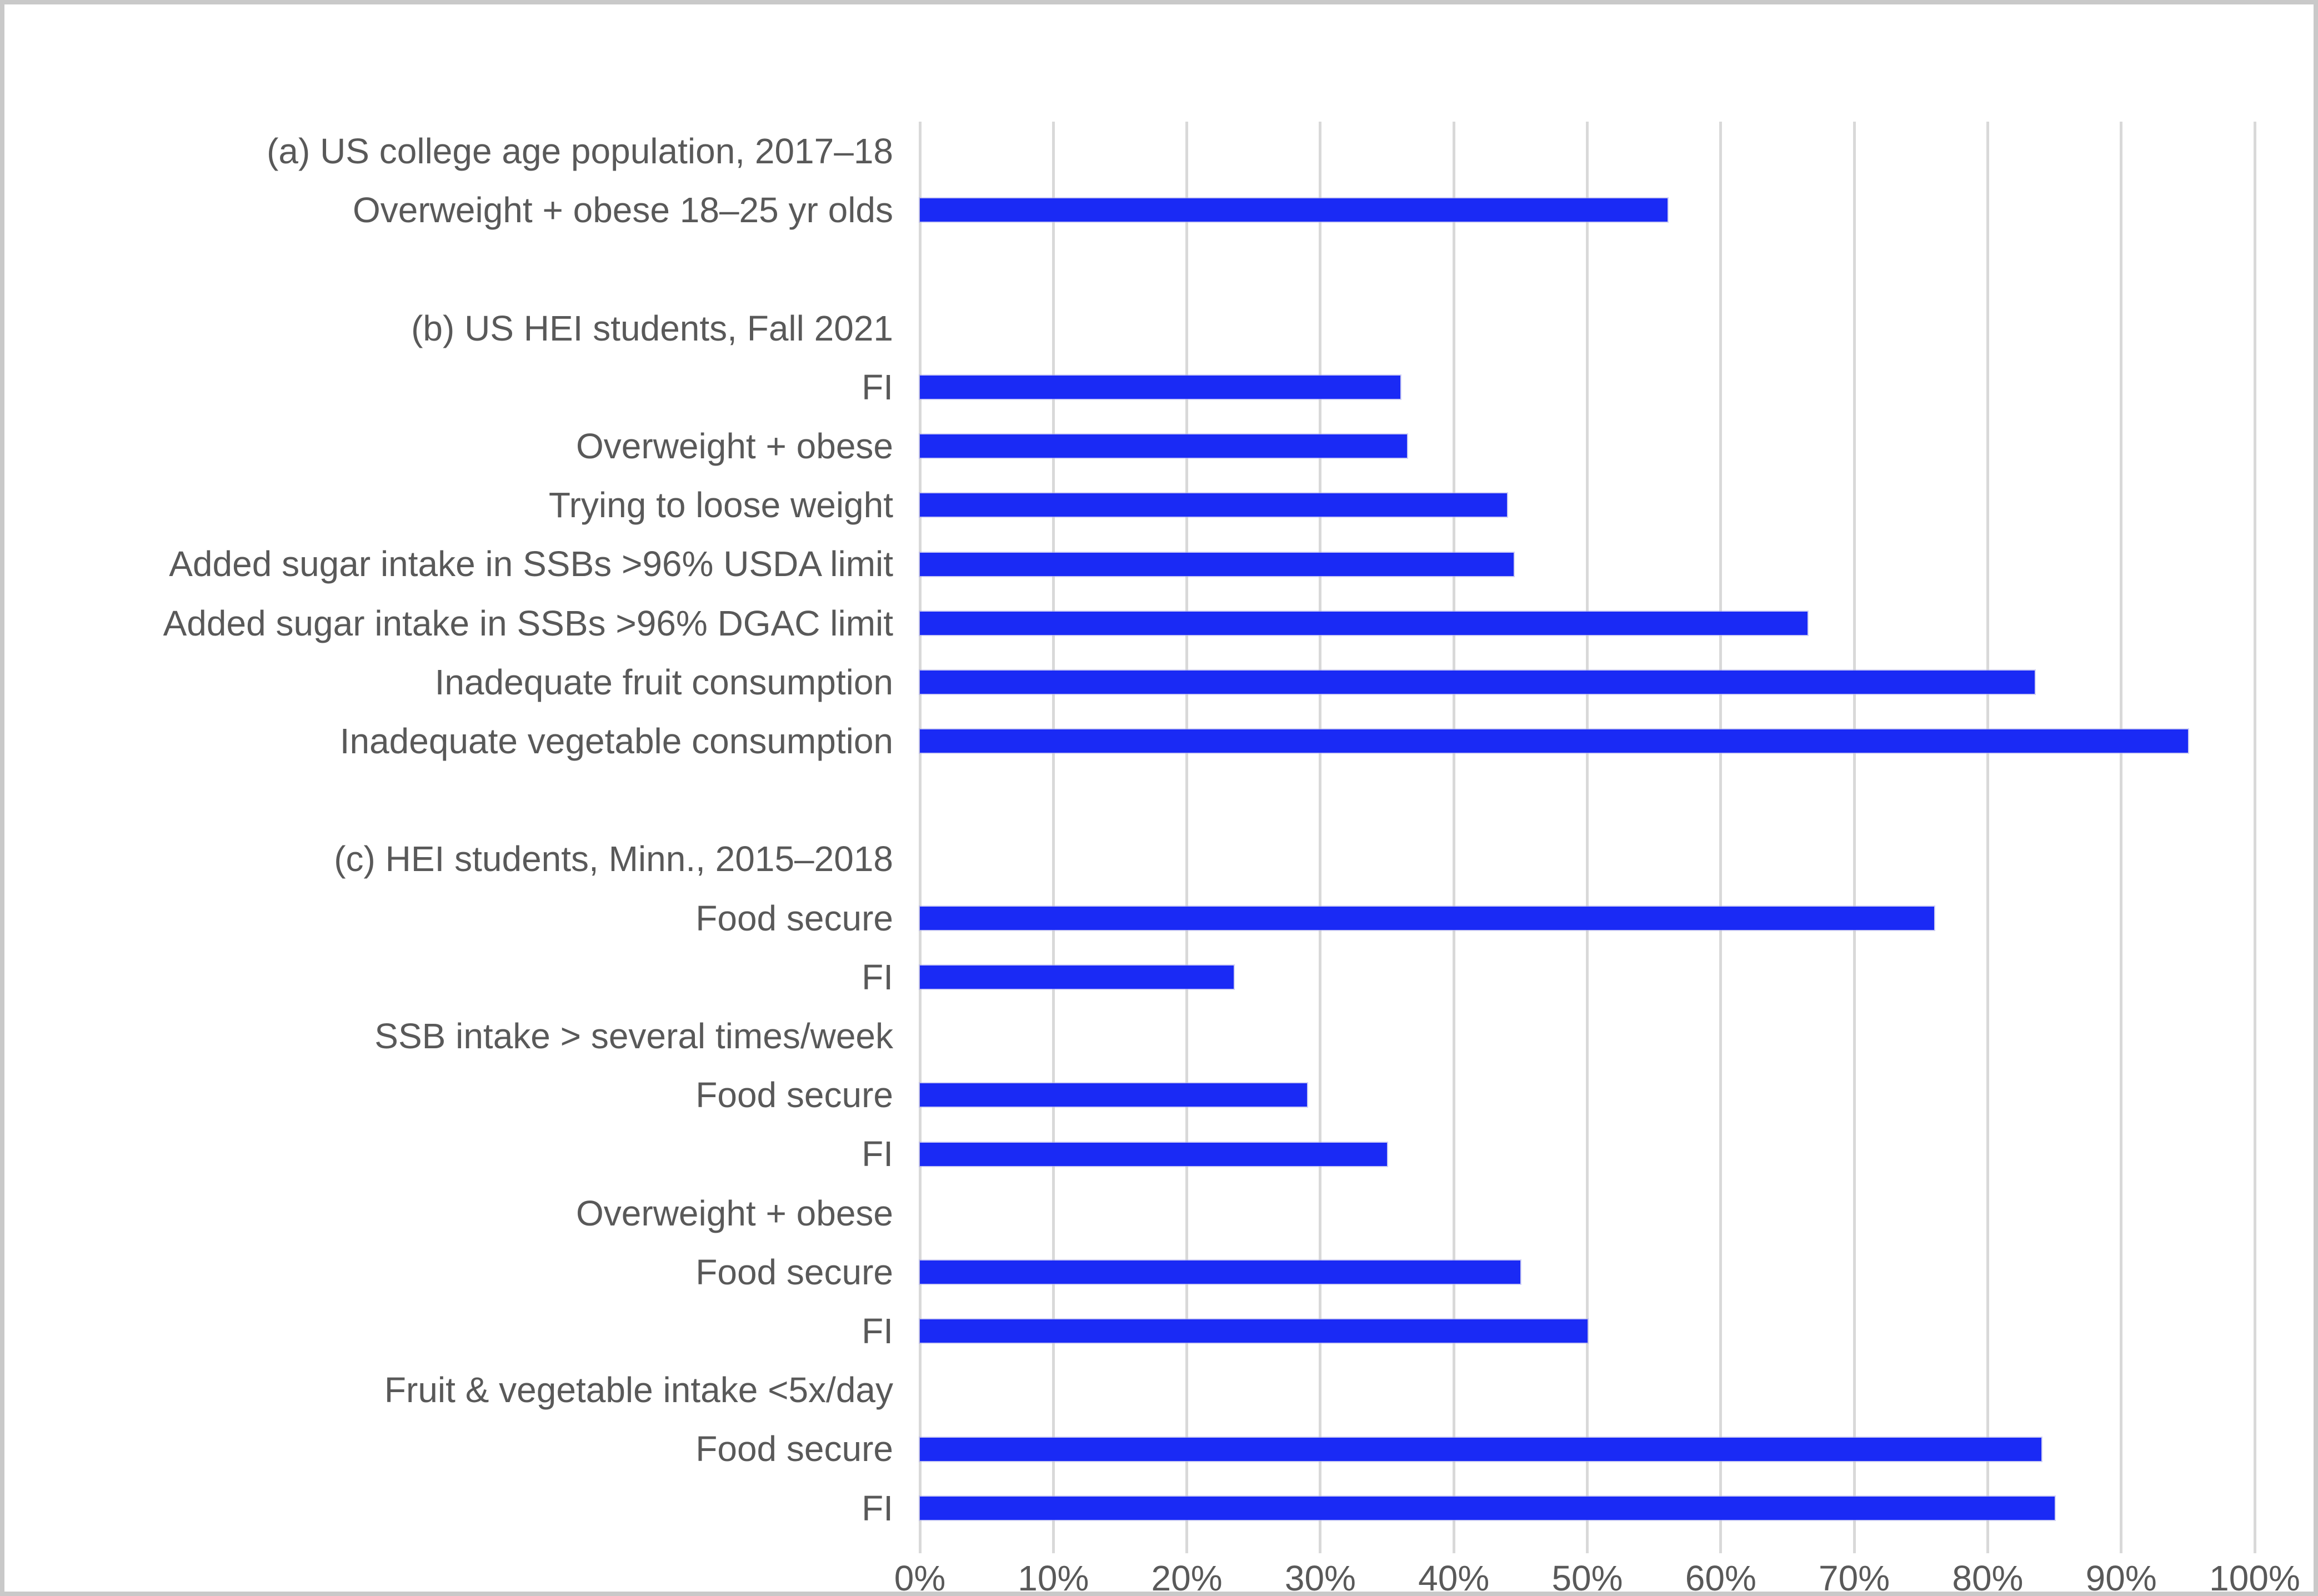  Describe the element at coordinates (580, 151) in the screenshot. I see `section-header: (a) US college age population, 2017–18` at that location.